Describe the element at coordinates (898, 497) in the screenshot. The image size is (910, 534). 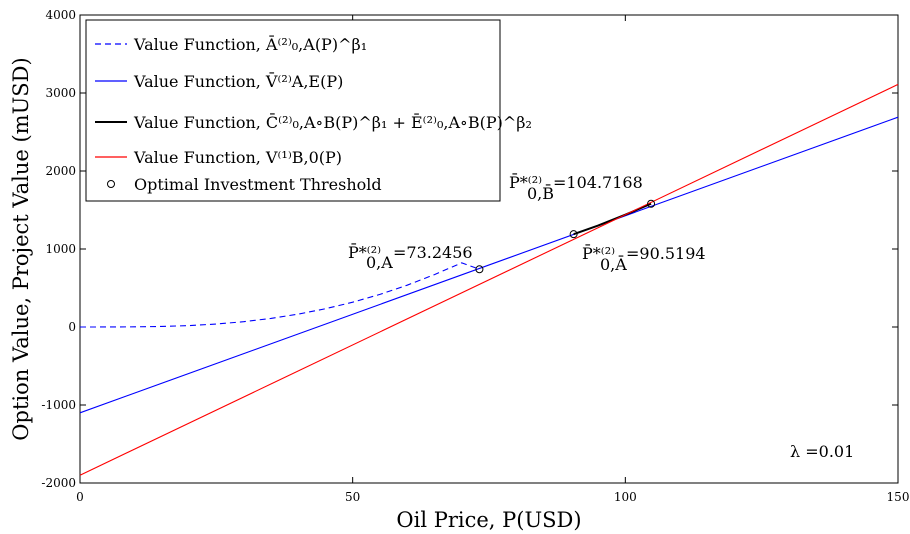
I see `x-tick-label: 150` at that location.